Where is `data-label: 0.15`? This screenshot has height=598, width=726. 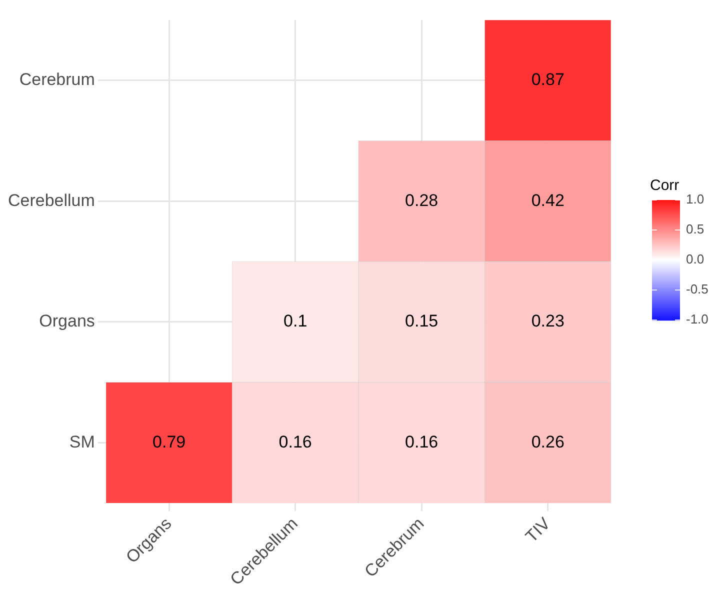 data-label: 0.15 is located at coordinates (421, 321).